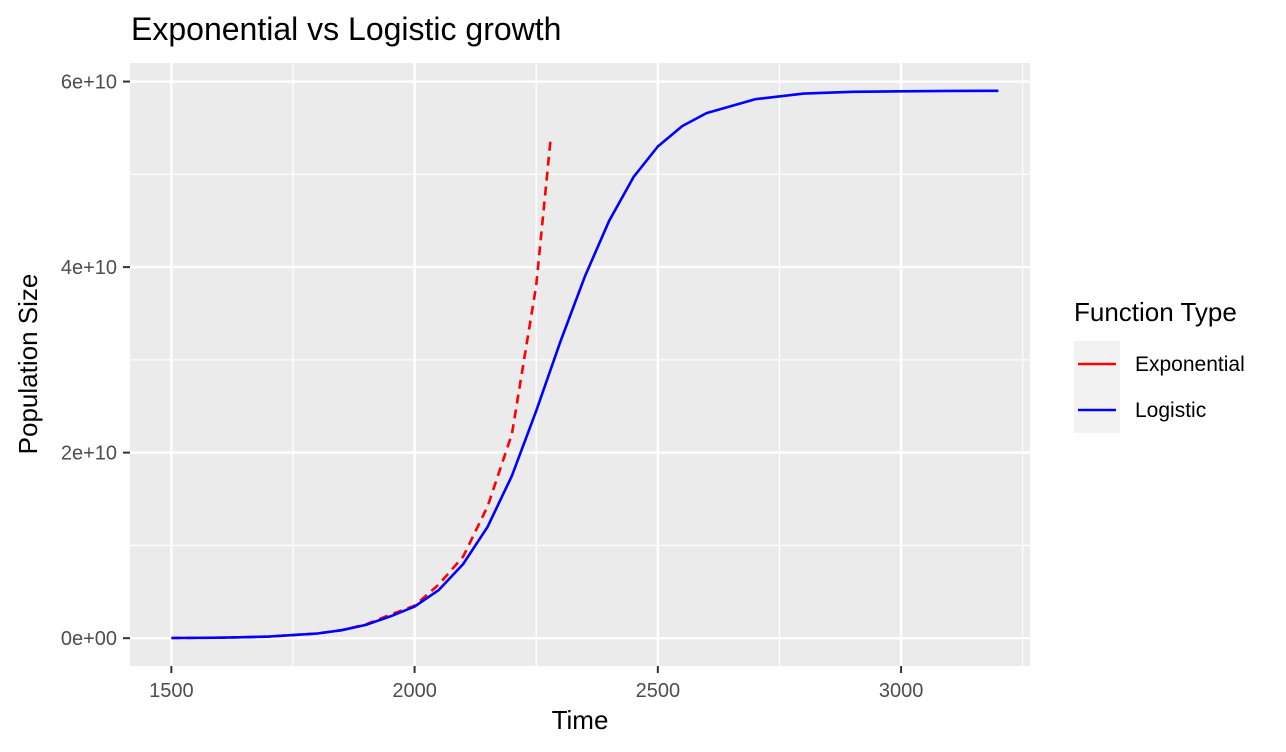 This screenshot has height=752, width=1286. I want to click on x-tick-label: 2500, so click(658, 691).